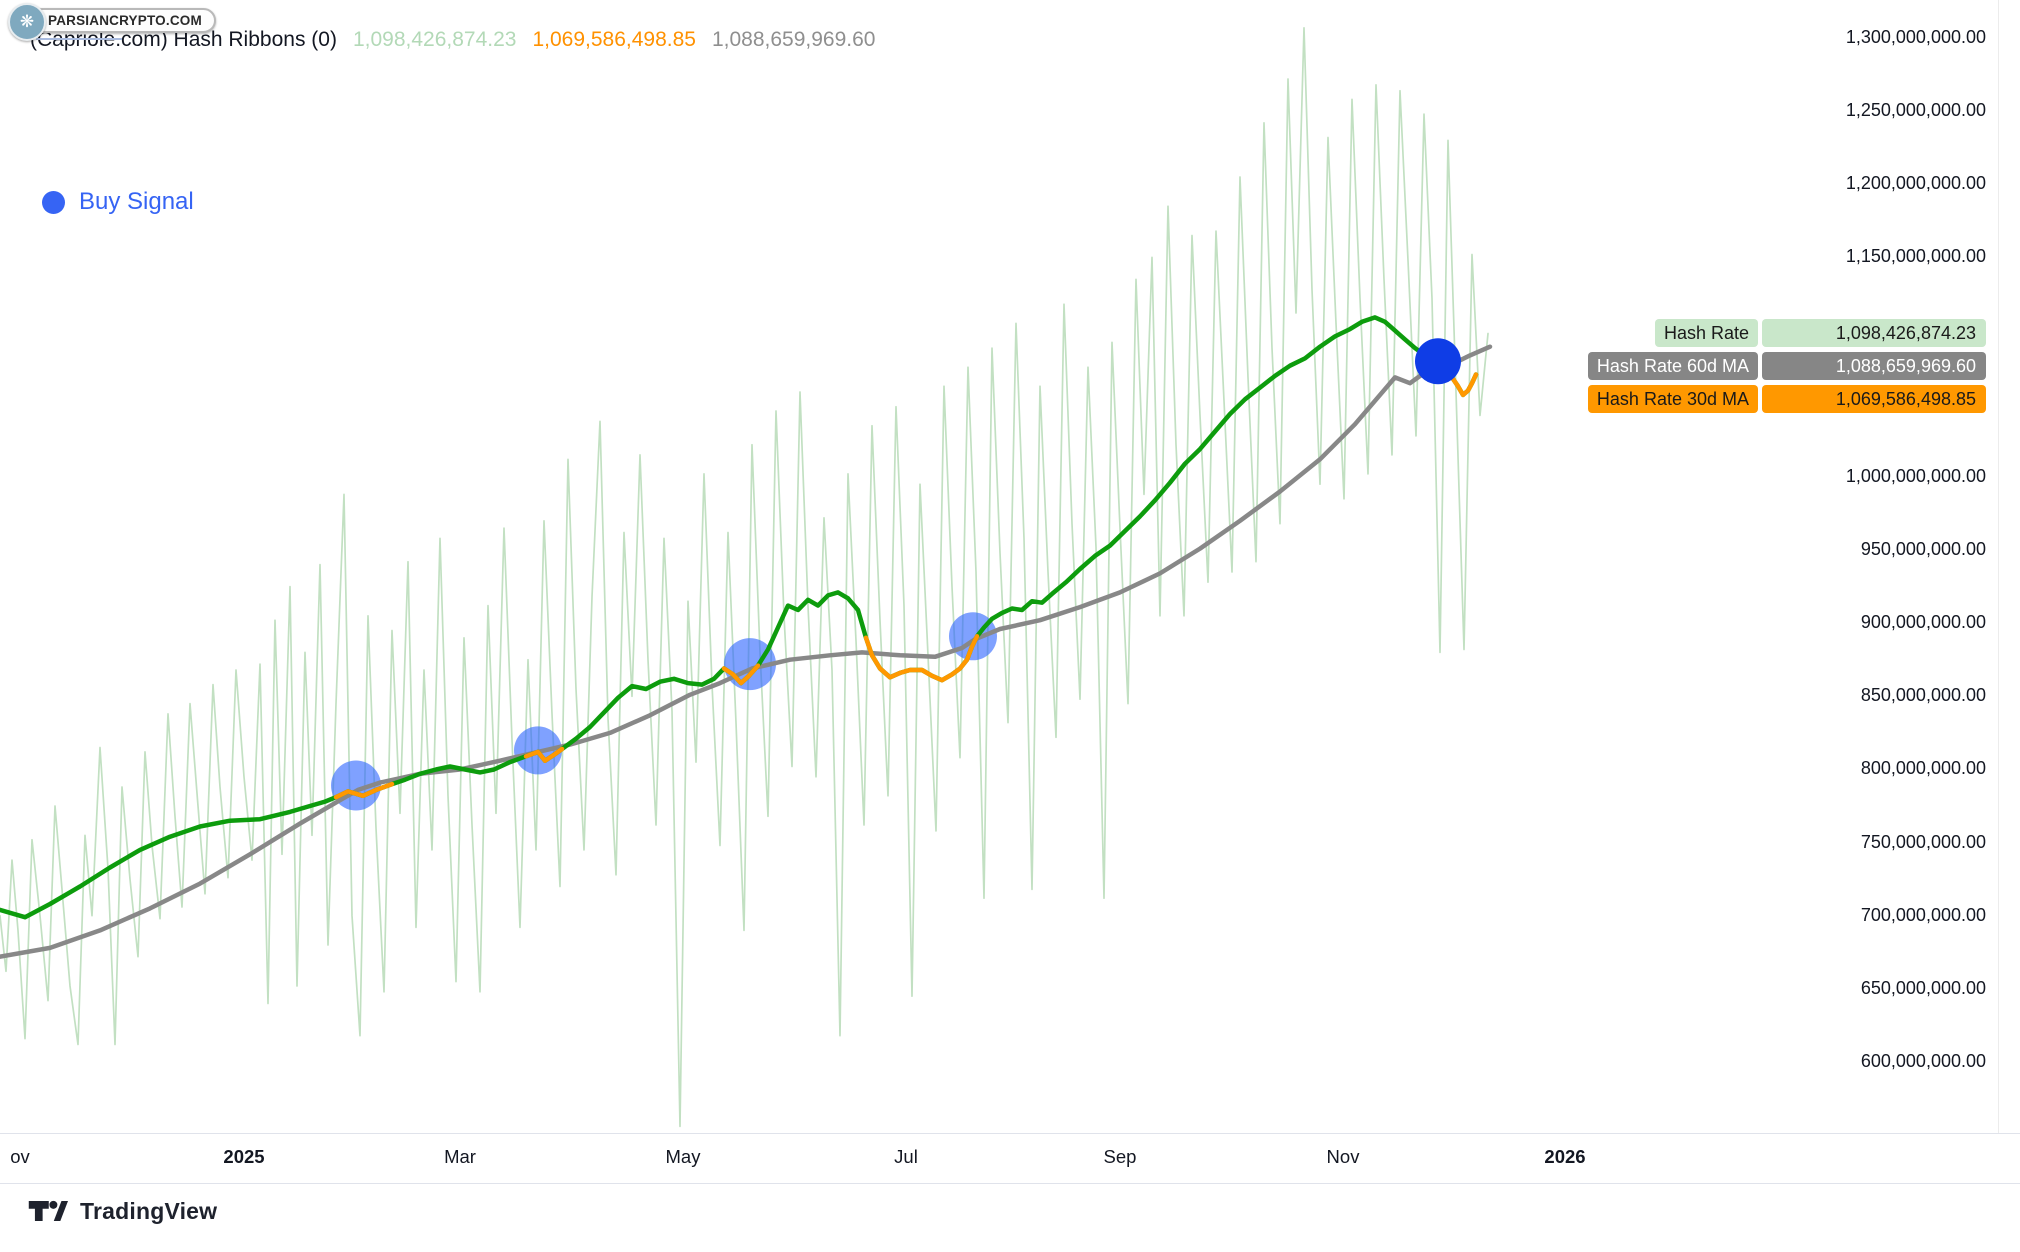 The width and height of the screenshot is (2020, 1252). I want to click on price-value-30d-ma: 1,069,586,498.85, so click(1874, 398).